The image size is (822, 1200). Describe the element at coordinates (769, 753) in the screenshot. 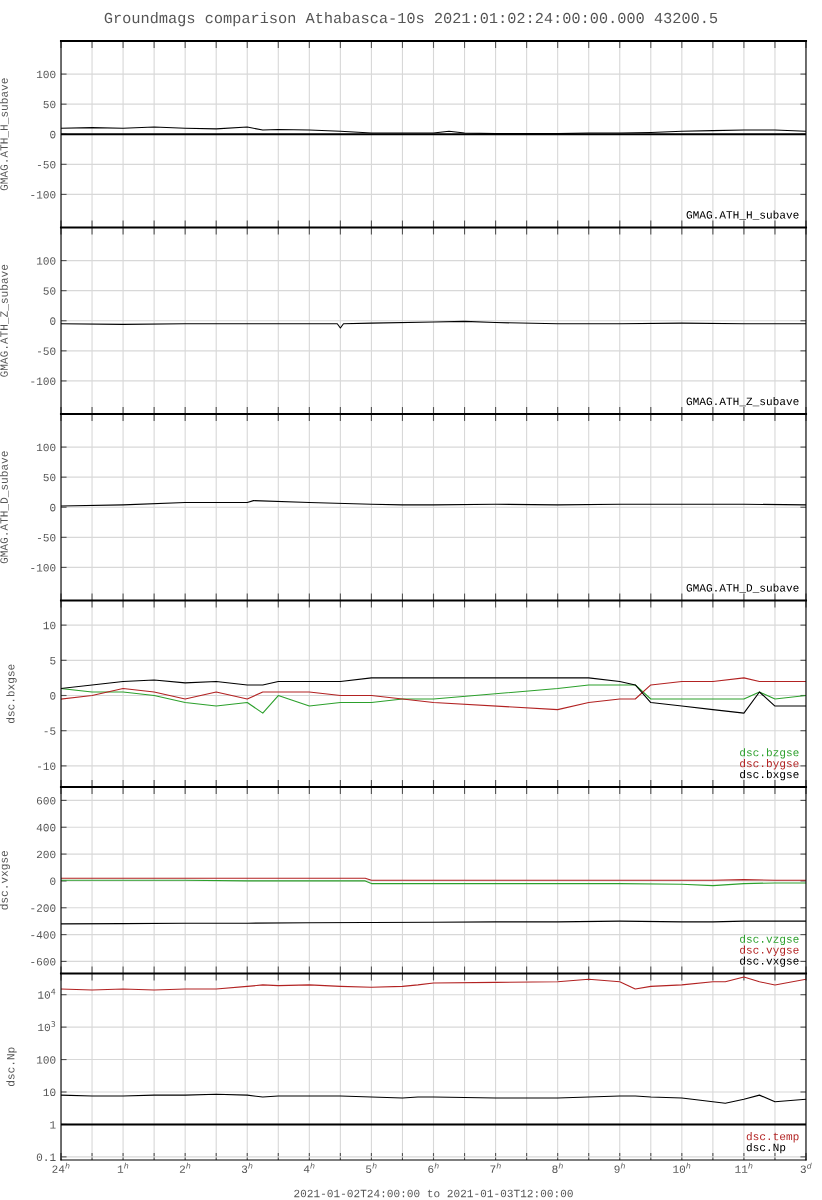

I see `text: dsc.bzgse` at that location.